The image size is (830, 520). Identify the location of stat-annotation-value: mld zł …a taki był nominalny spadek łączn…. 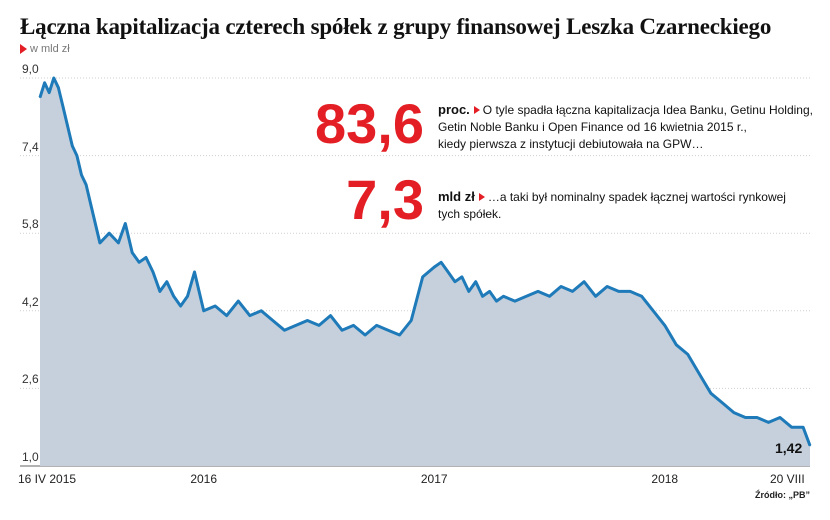
(612, 205).